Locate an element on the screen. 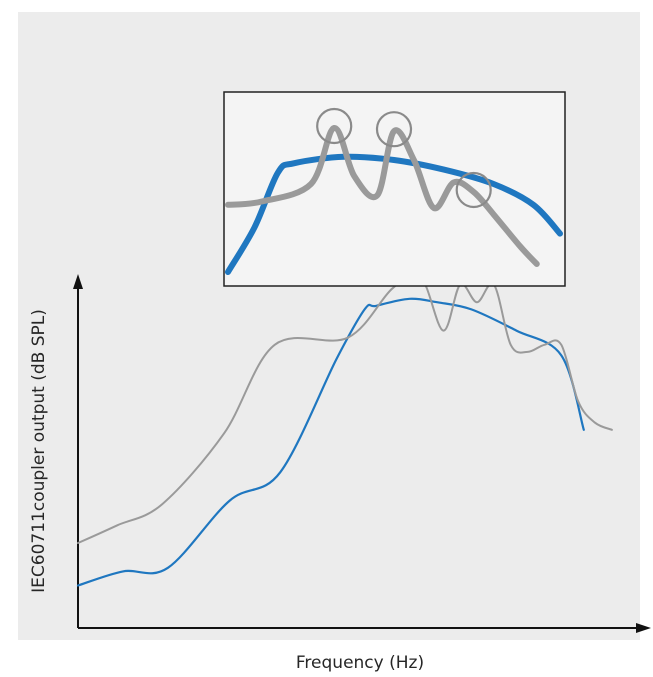 Image resolution: width=653 pixels, height=677 pixels. x-axis-label: Frequency (Hz) is located at coordinates (360, 663).